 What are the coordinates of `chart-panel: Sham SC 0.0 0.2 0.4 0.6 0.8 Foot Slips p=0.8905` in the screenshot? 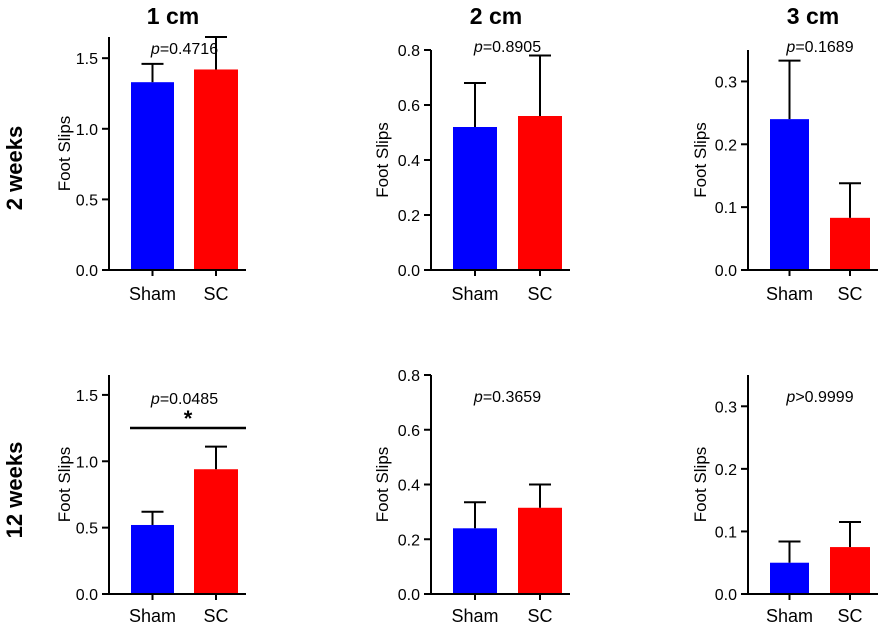 It's located at (471, 171).